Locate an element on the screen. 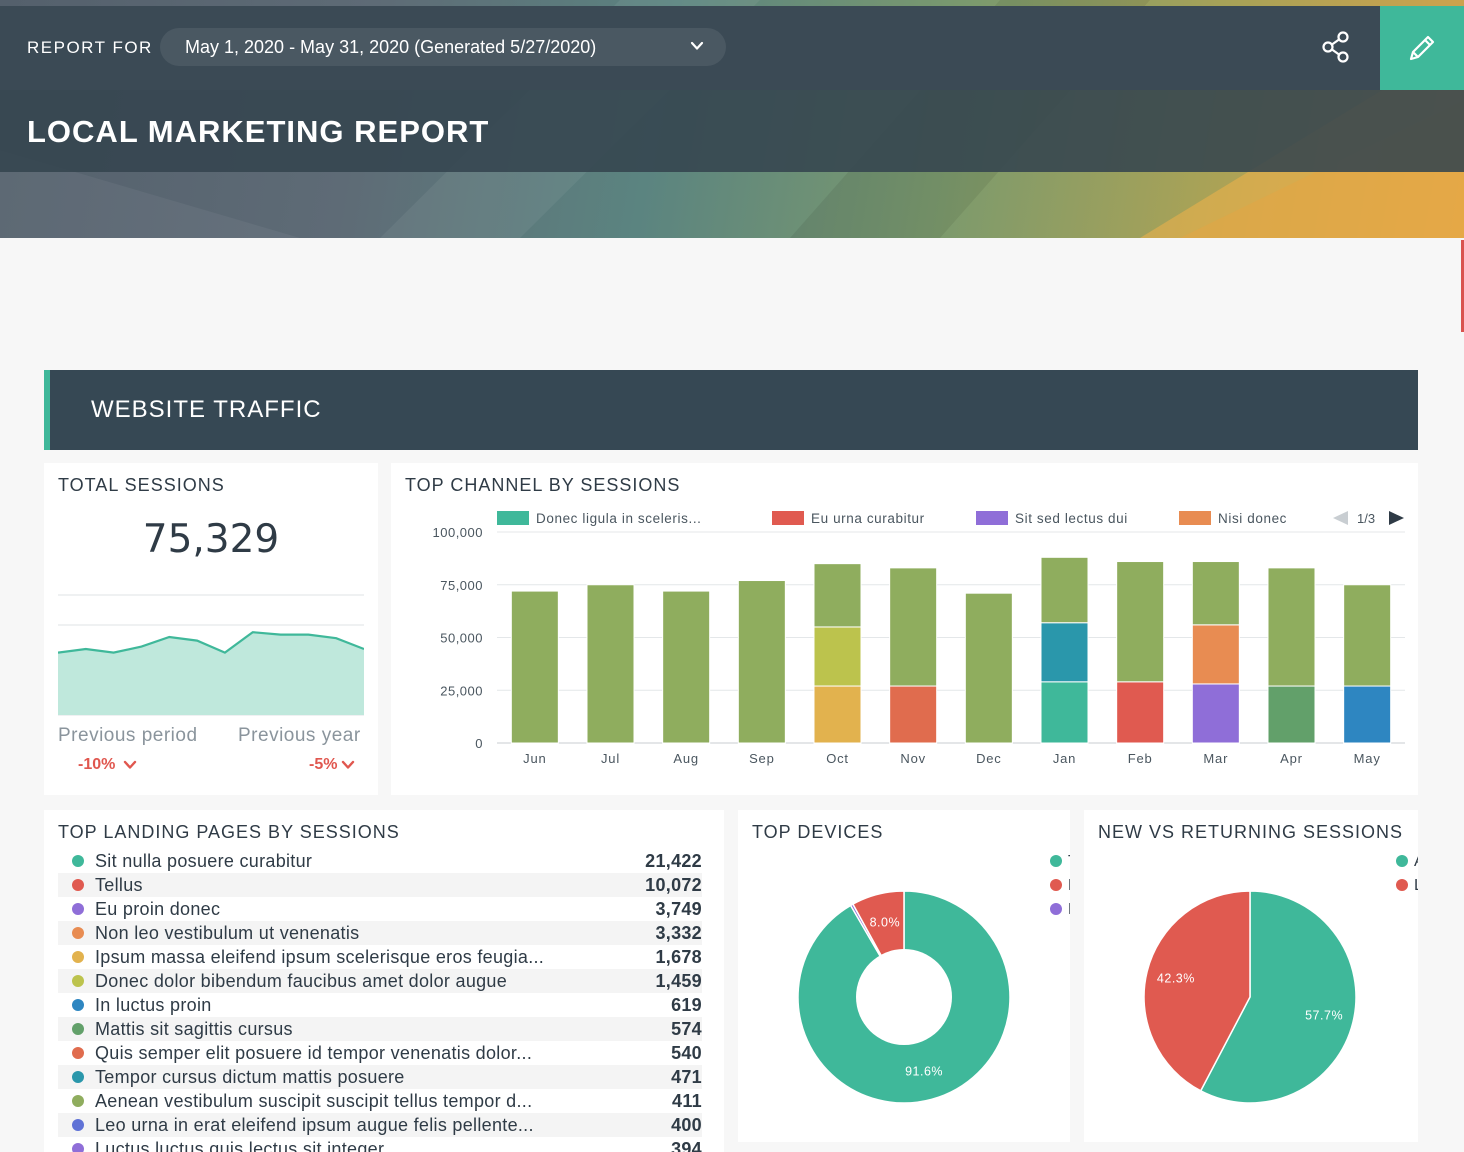  landing-page-name: In luctus proin is located at coordinates (153, 1005).